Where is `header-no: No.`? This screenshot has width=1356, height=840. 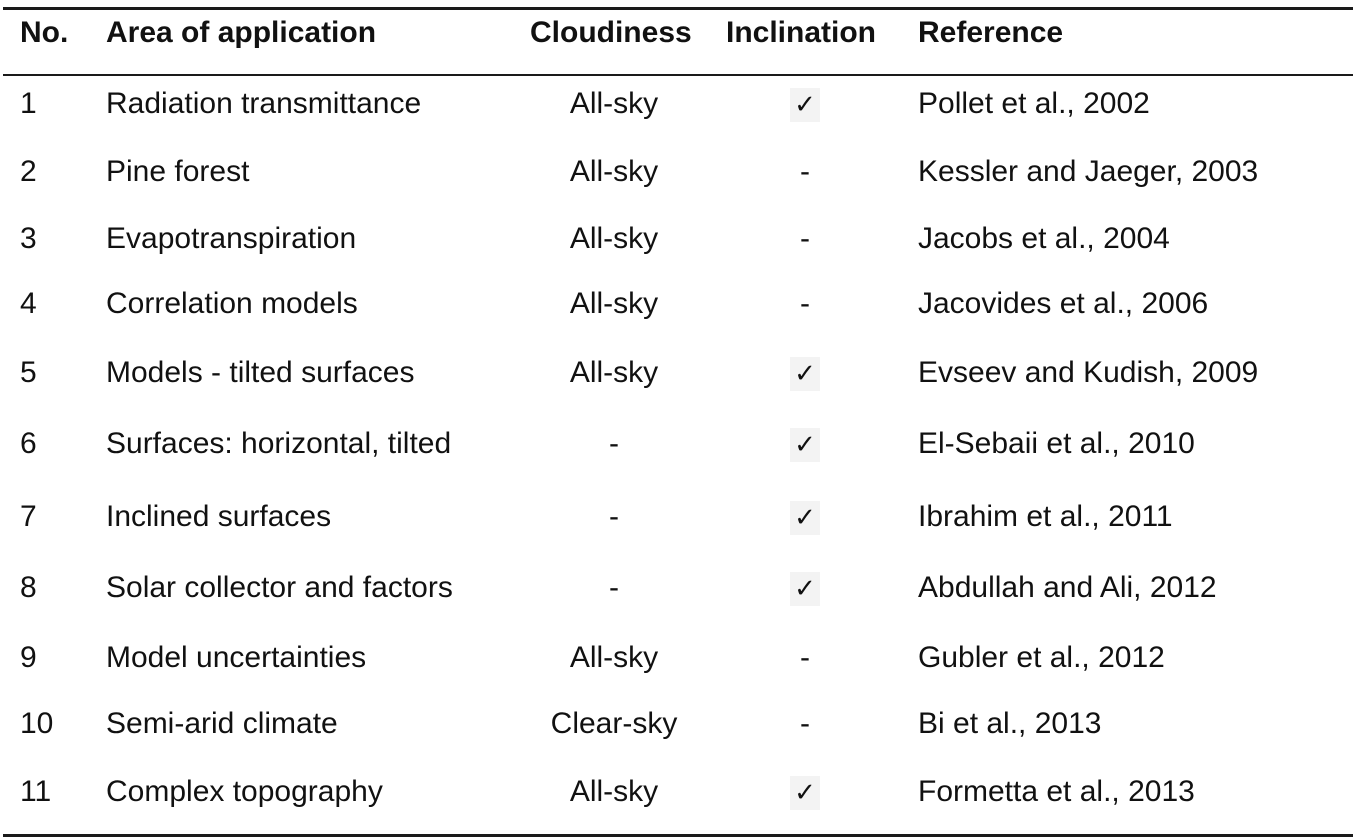 header-no: No. is located at coordinates (44, 32).